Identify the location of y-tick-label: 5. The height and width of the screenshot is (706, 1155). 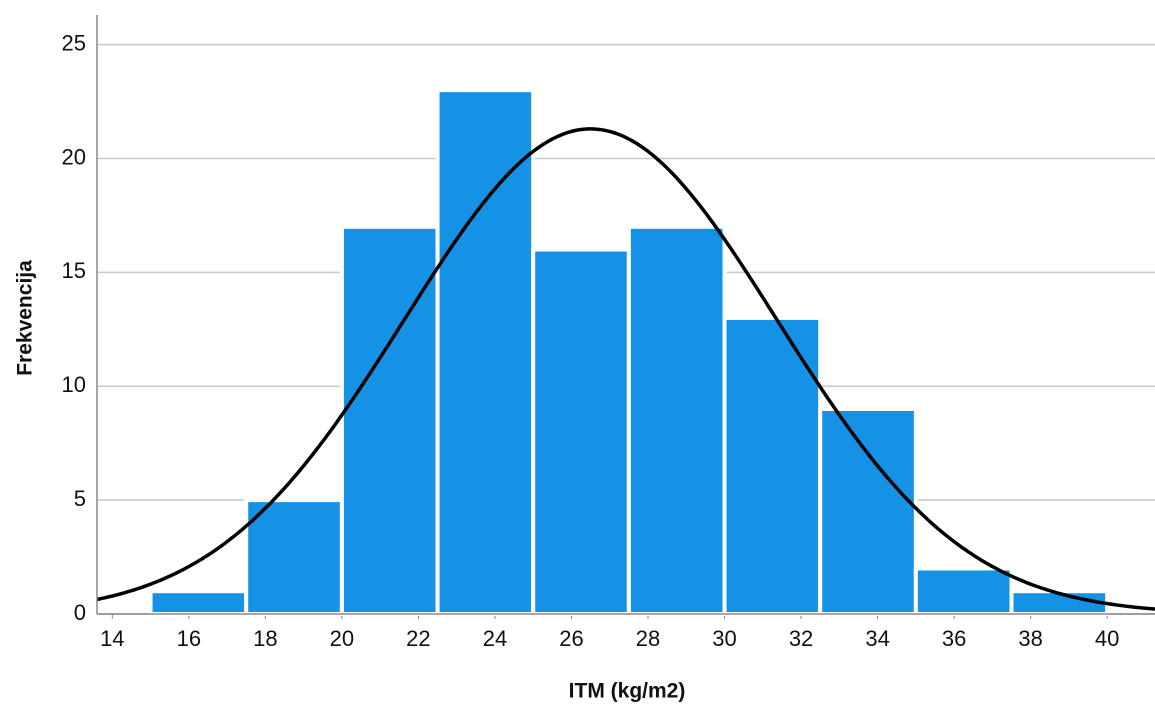
(80, 498).